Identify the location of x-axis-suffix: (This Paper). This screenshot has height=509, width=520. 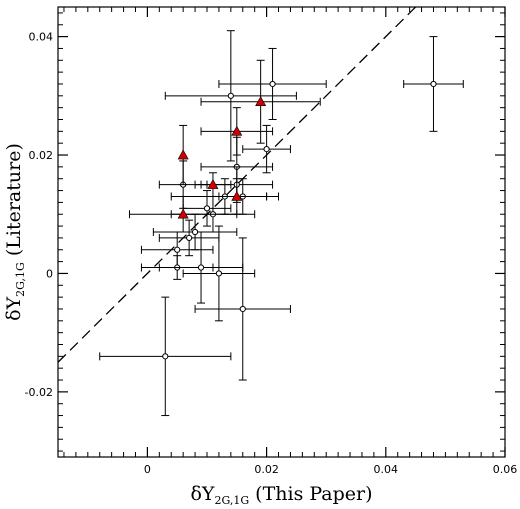
(310, 494).